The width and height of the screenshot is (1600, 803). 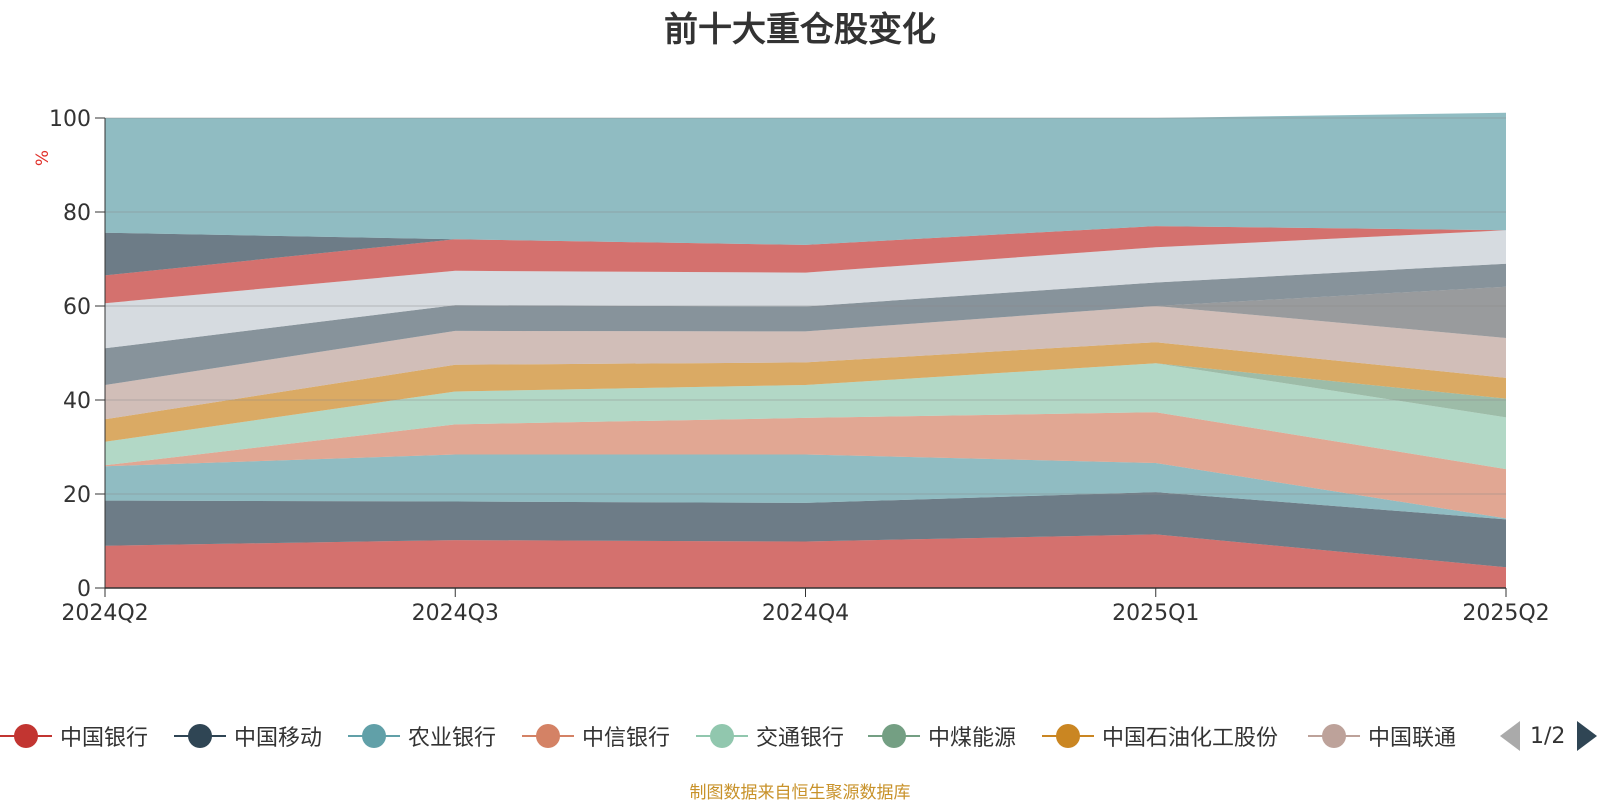 What do you see at coordinates (43, 158) in the screenshot?
I see `y-axis-label: %` at bounding box center [43, 158].